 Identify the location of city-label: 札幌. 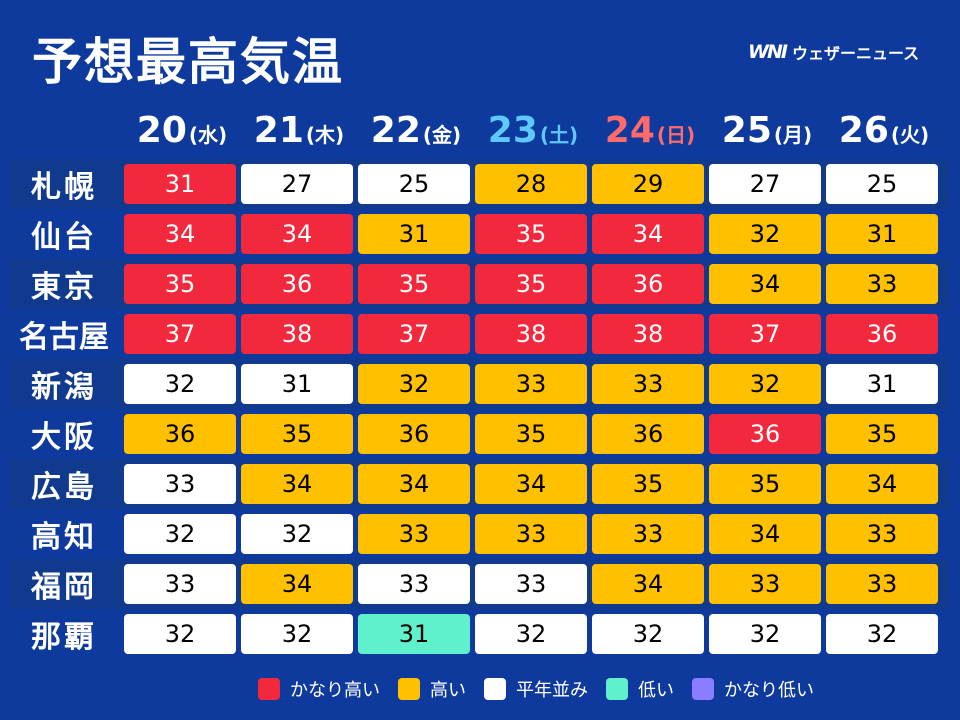
(64, 187).